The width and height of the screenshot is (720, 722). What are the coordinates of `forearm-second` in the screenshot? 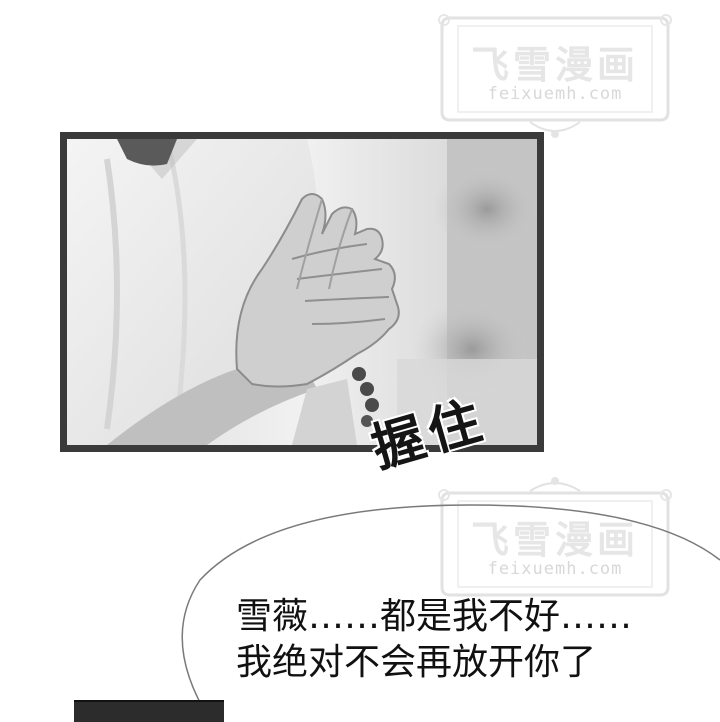 It's located at (324, 412).